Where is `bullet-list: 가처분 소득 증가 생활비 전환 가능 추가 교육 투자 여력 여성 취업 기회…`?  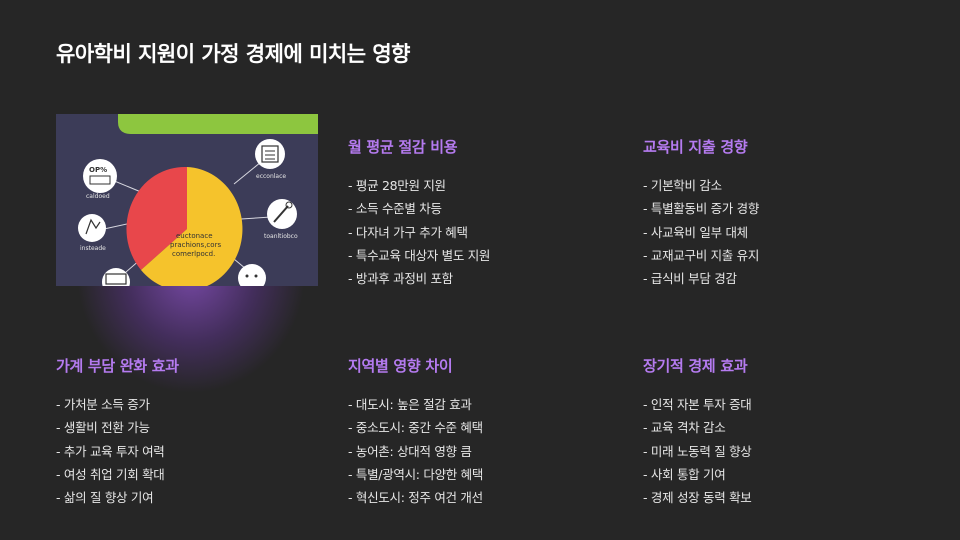
bullet-list: 가처분 소득 증가 생활비 전환 가능 추가 교육 투자 여력 여성 취업 기회… is located at coordinates (186, 451).